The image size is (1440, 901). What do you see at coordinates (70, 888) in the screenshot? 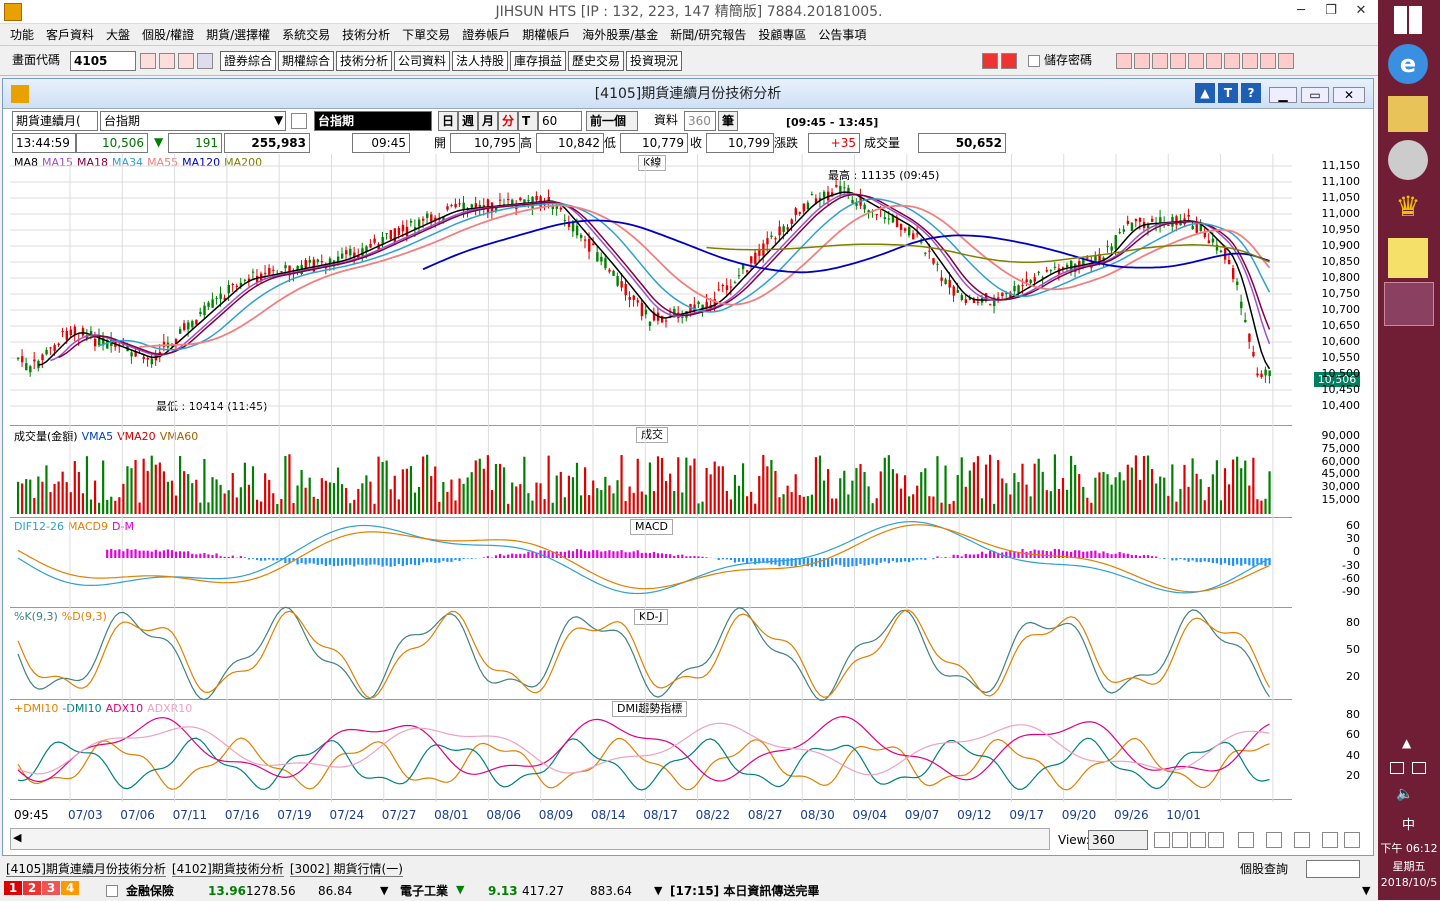
I see `ticker-tab-3: 4` at bounding box center [70, 888].